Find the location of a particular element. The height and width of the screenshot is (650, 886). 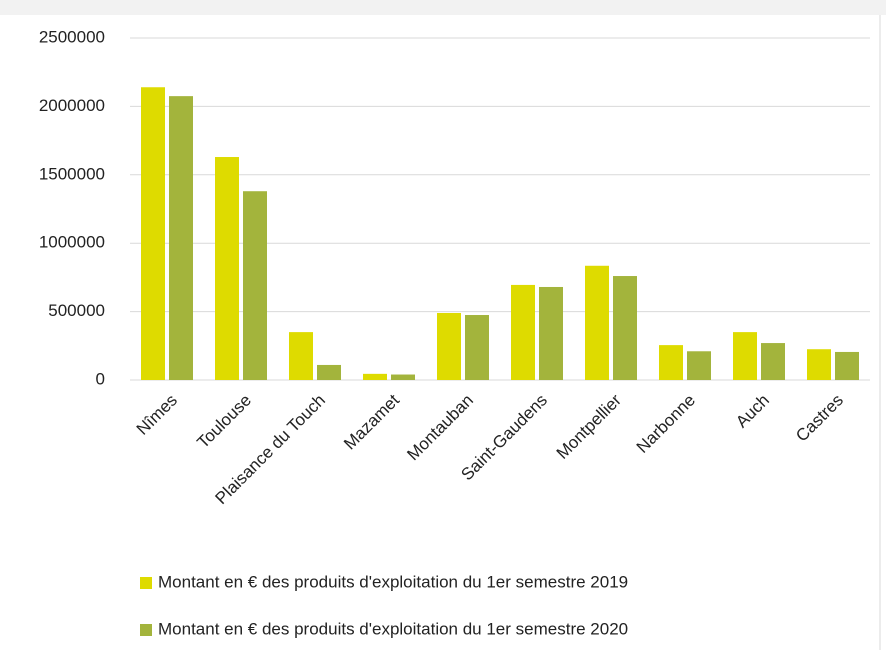

y-tick-label: 1500000 is located at coordinates (72, 173).